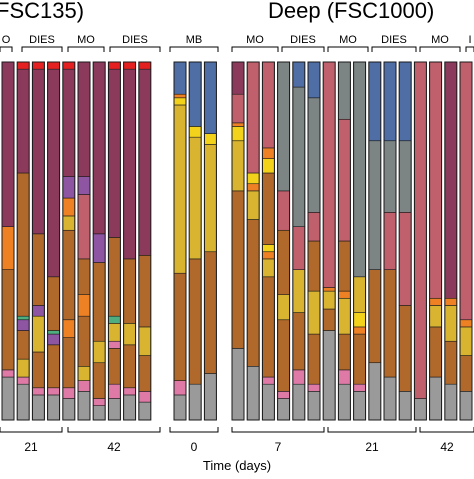 The width and height of the screenshot is (474, 479). I want to click on timepoint-bracket-line, so click(194, 430).